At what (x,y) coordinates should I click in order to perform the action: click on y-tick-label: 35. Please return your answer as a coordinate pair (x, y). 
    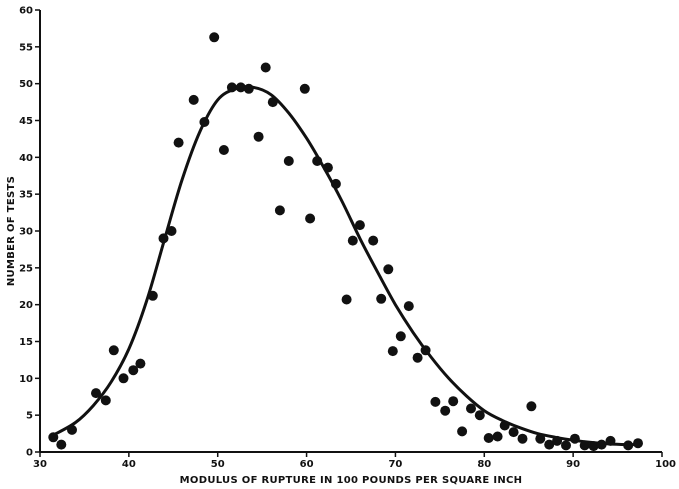
    Looking at the image, I should click on (26, 195).